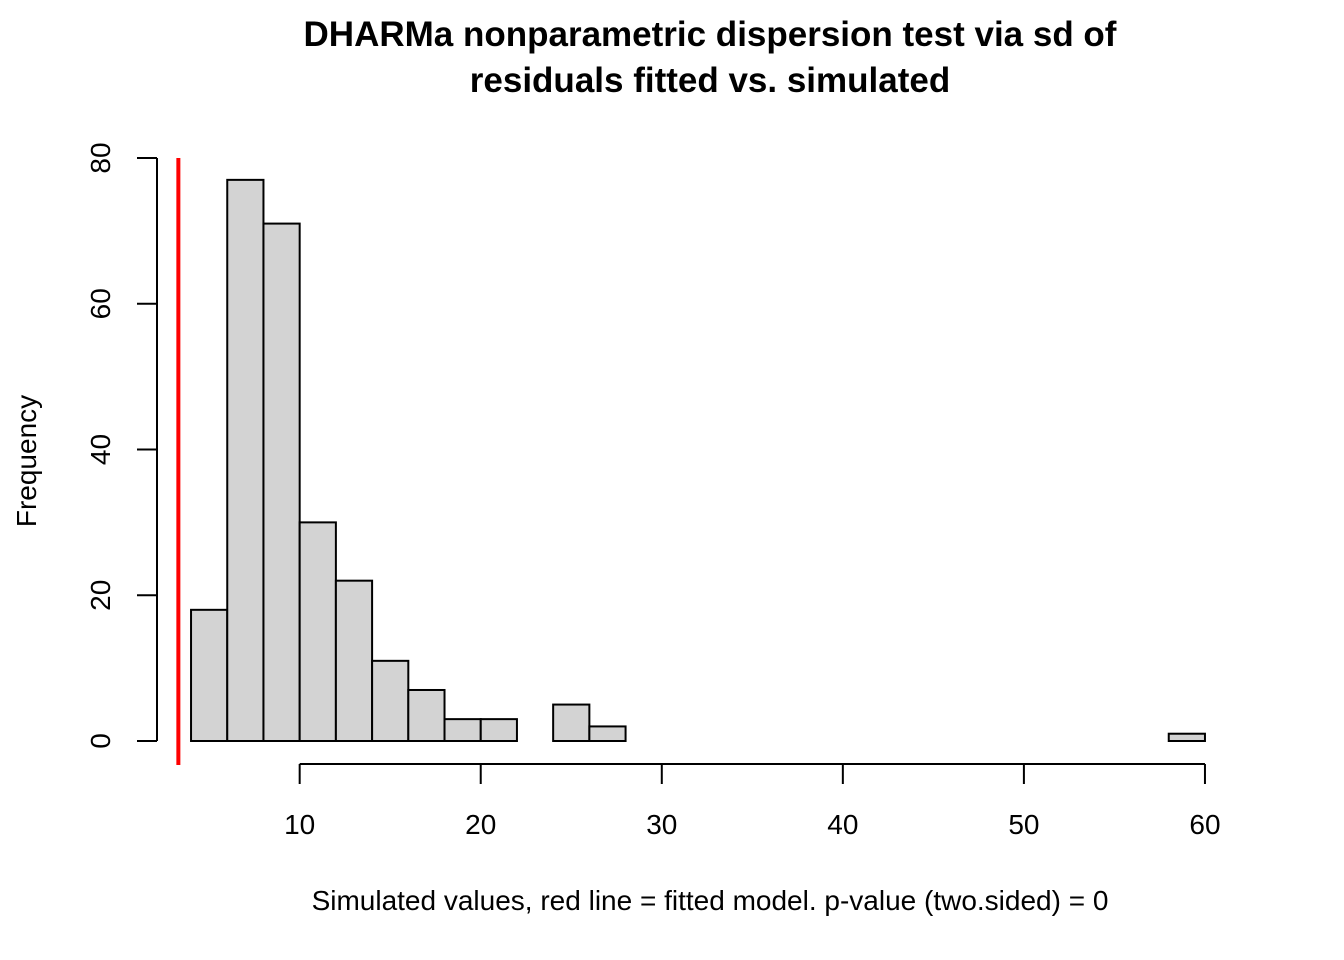 The height and width of the screenshot is (960, 1344). What do you see at coordinates (710, 80) in the screenshot?
I see `chart-title-line-2: residuals fitted vs. simulated` at bounding box center [710, 80].